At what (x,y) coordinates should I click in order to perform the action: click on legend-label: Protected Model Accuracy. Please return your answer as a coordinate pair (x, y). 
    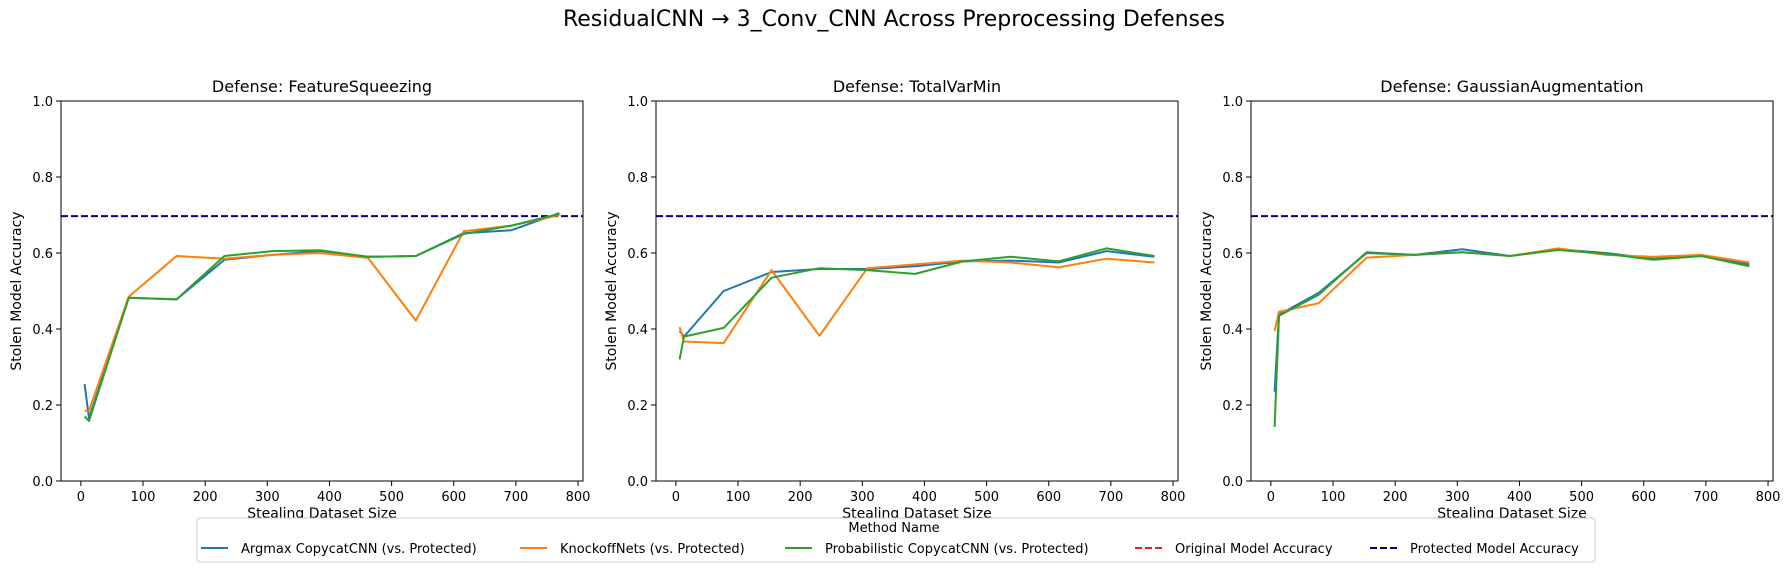
    Looking at the image, I should click on (1494, 549).